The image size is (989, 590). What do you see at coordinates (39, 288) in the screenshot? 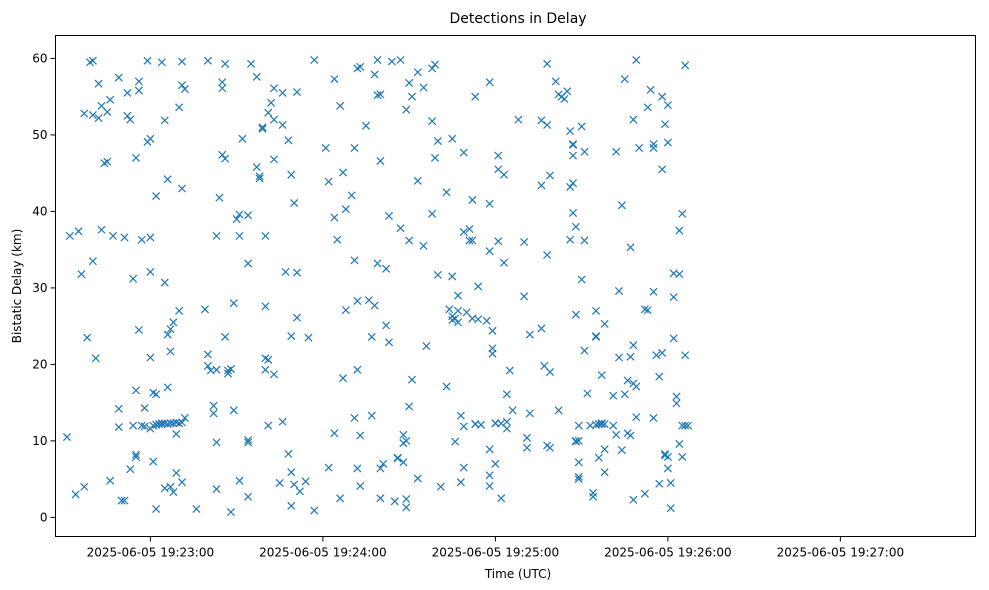
I see `y-tick-label: 30` at bounding box center [39, 288].